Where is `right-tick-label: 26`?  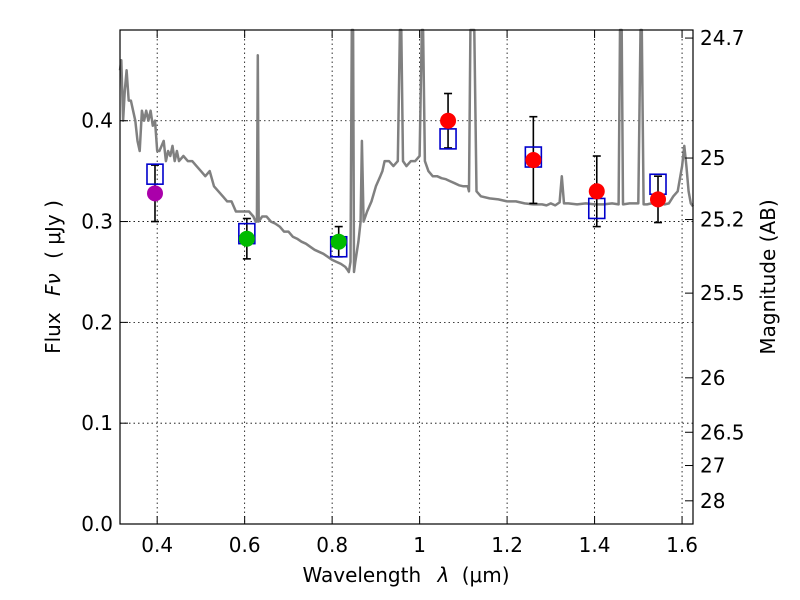
right-tick-label: 26 is located at coordinates (712, 378).